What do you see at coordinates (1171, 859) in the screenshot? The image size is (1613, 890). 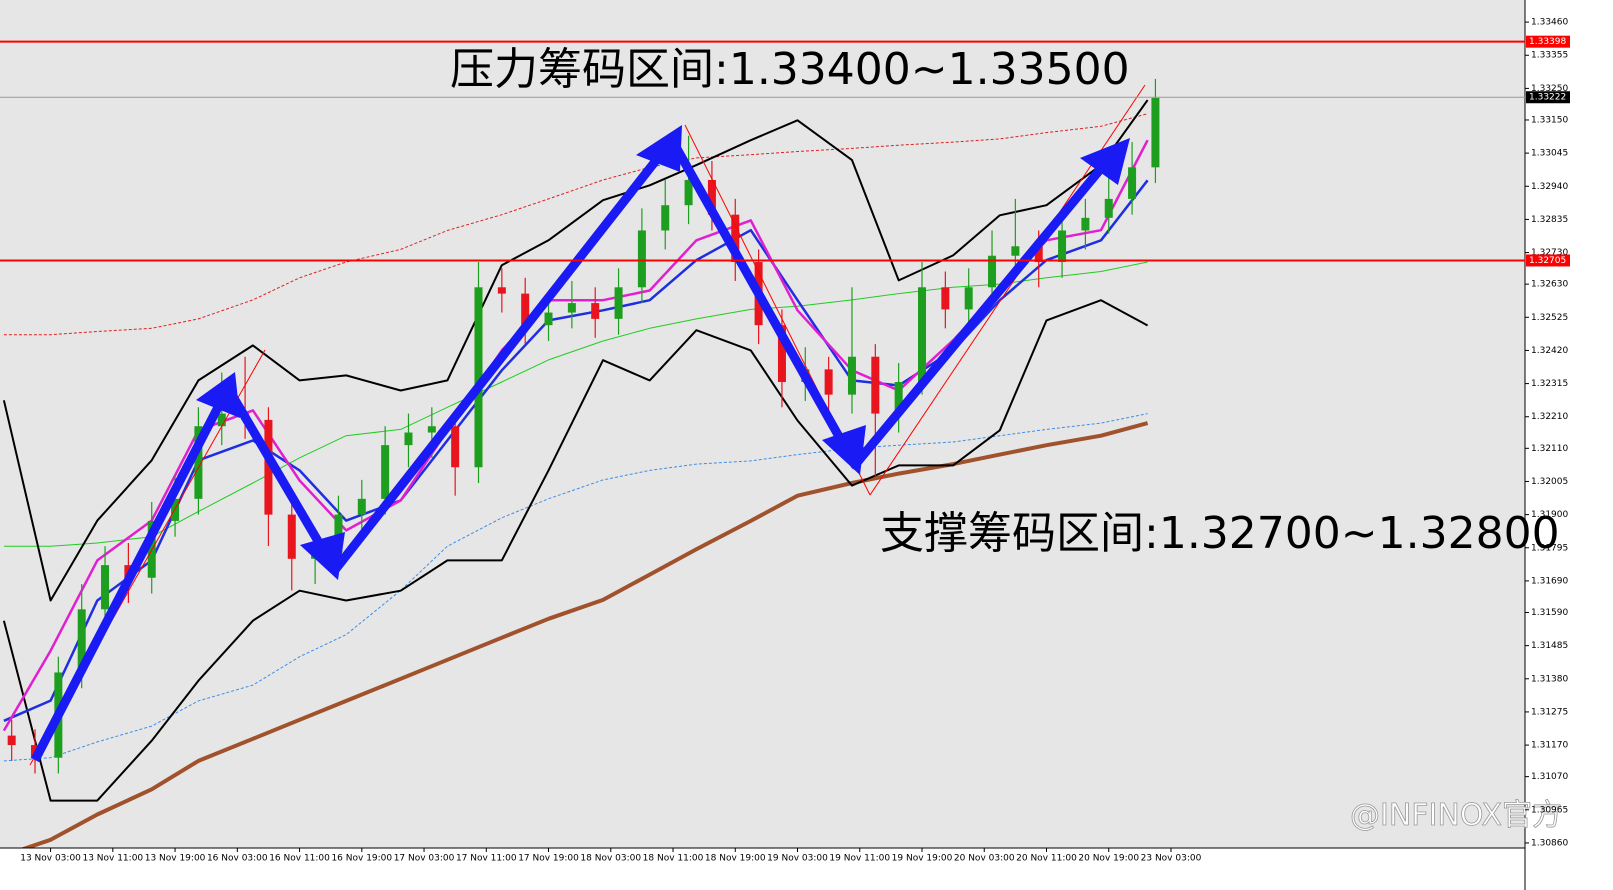 I see `x-tick-label: 23 Nov 03:00` at bounding box center [1171, 859].